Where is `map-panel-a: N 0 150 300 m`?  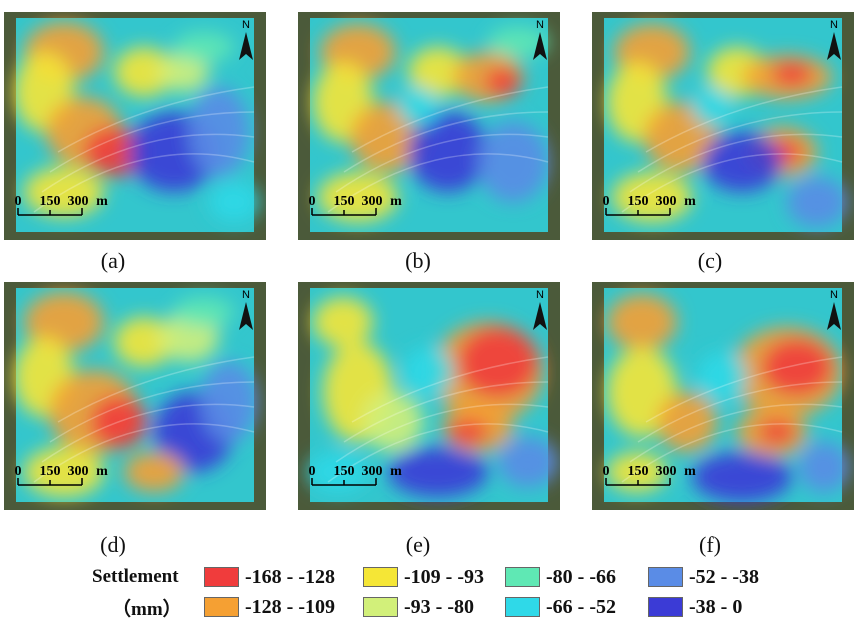 map-panel-a: N 0 150 300 m is located at coordinates (135, 126).